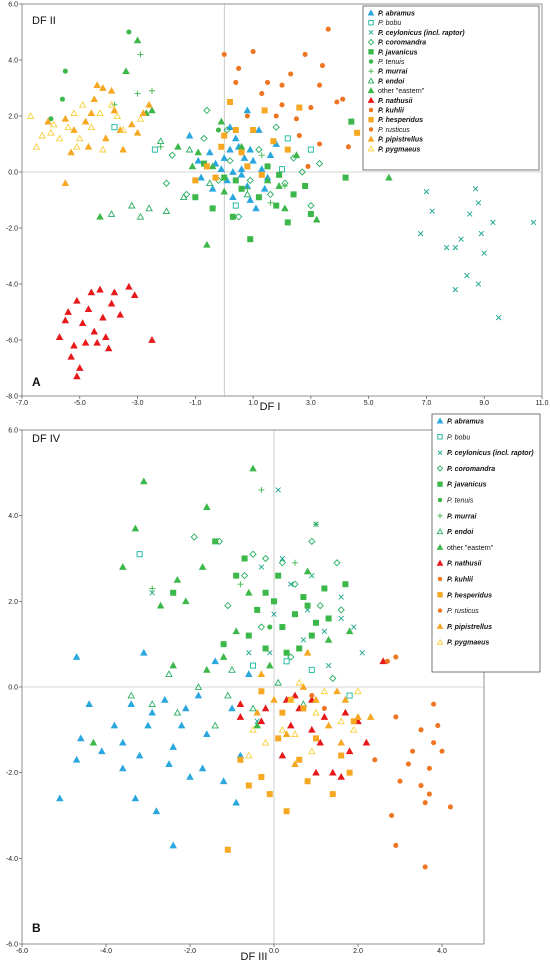  Describe the element at coordinates (276, 141) in the screenshot. I see `series-hesperidus` at that location.